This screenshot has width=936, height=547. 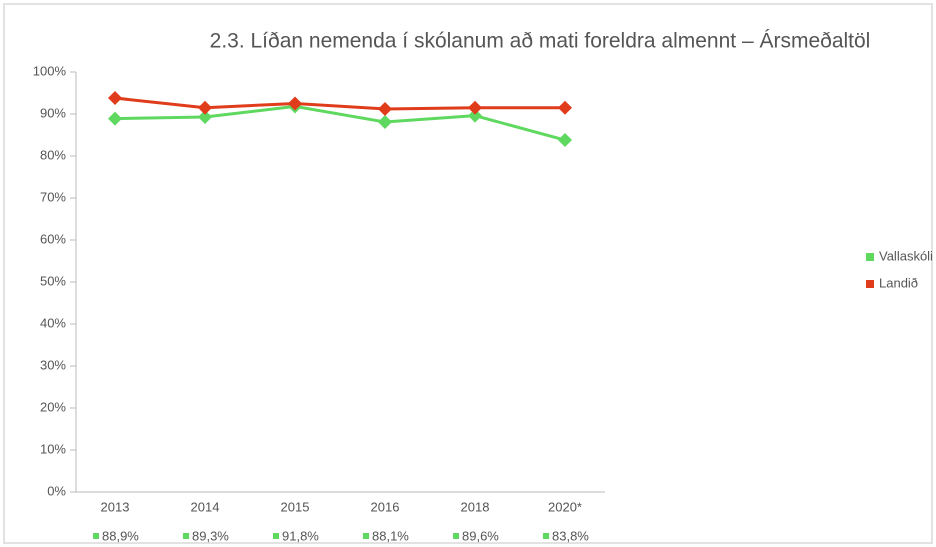 I want to click on y-tick-label: 20%, so click(x=53, y=406).